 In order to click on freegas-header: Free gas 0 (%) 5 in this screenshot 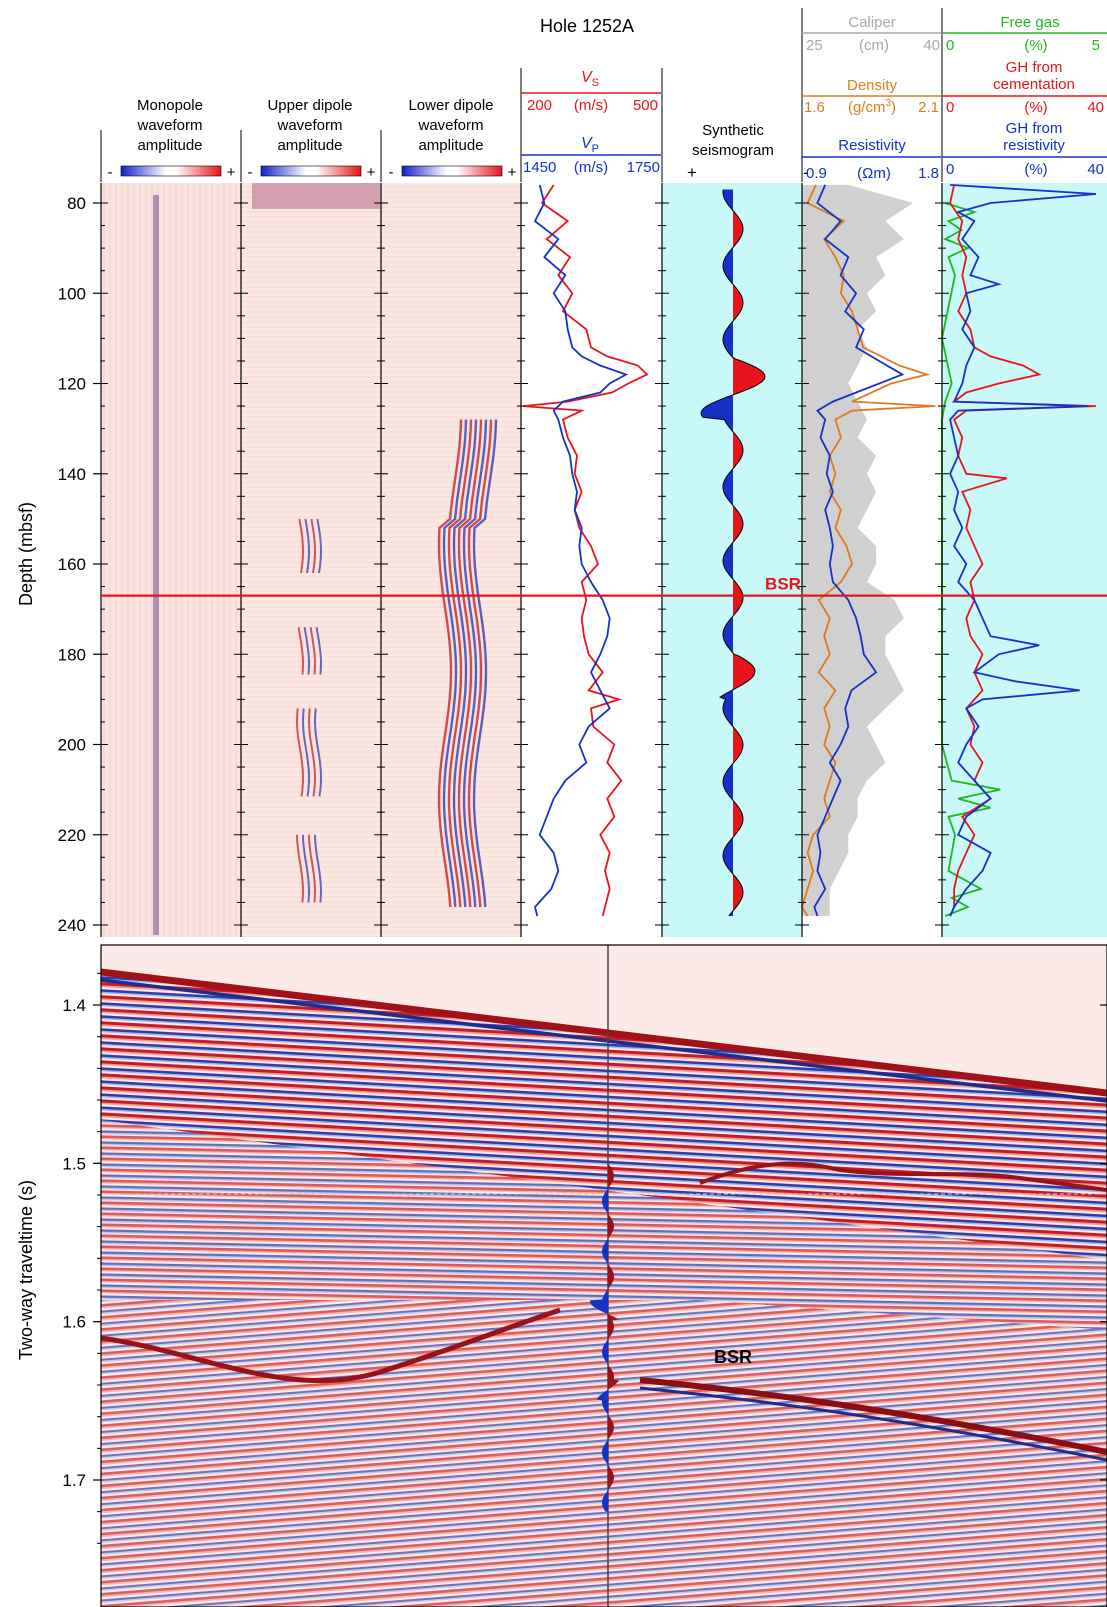, I will do `click(1024, 34)`.